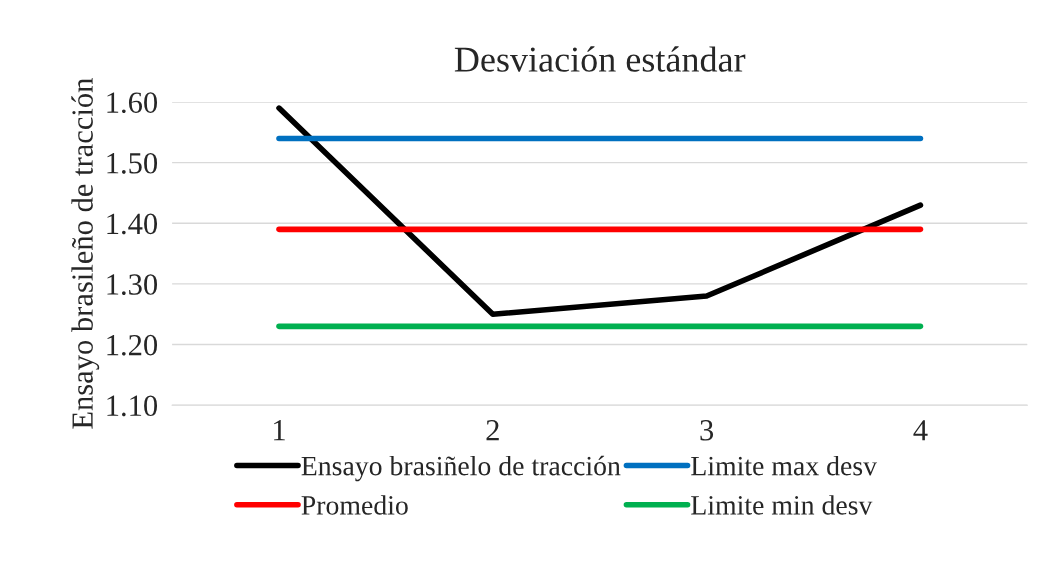 This screenshot has width=1043, height=583. What do you see at coordinates (784, 465) in the screenshot?
I see `legend-label: Limite max desv` at bounding box center [784, 465].